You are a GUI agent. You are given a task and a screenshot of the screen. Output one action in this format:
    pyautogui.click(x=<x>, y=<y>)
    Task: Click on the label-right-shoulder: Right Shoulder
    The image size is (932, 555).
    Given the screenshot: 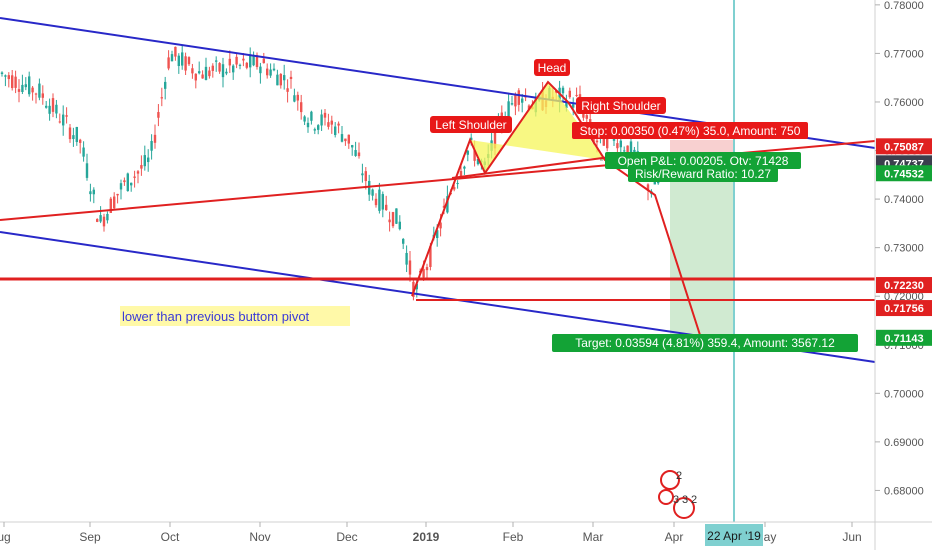 What is the action you would take?
    pyautogui.click(x=621, y=105)
    